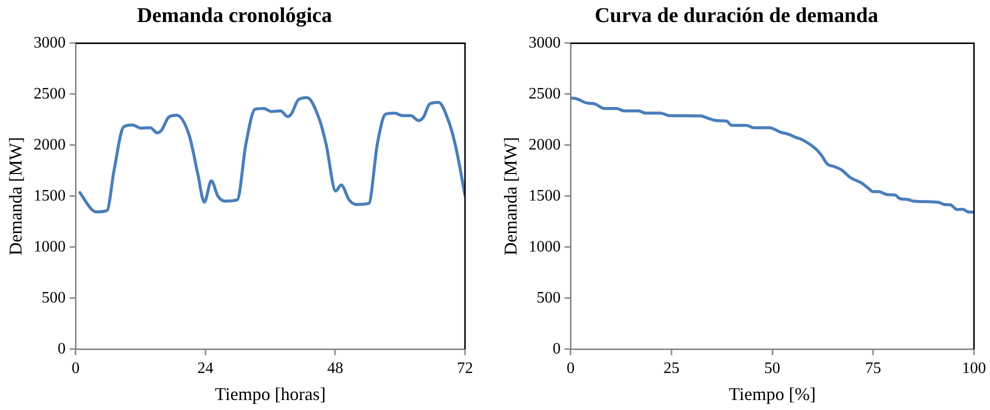  Describe the element at coordinates (772, 394) in the screenshot. I see `x-axis-title: Tiempo [%]` at that location.